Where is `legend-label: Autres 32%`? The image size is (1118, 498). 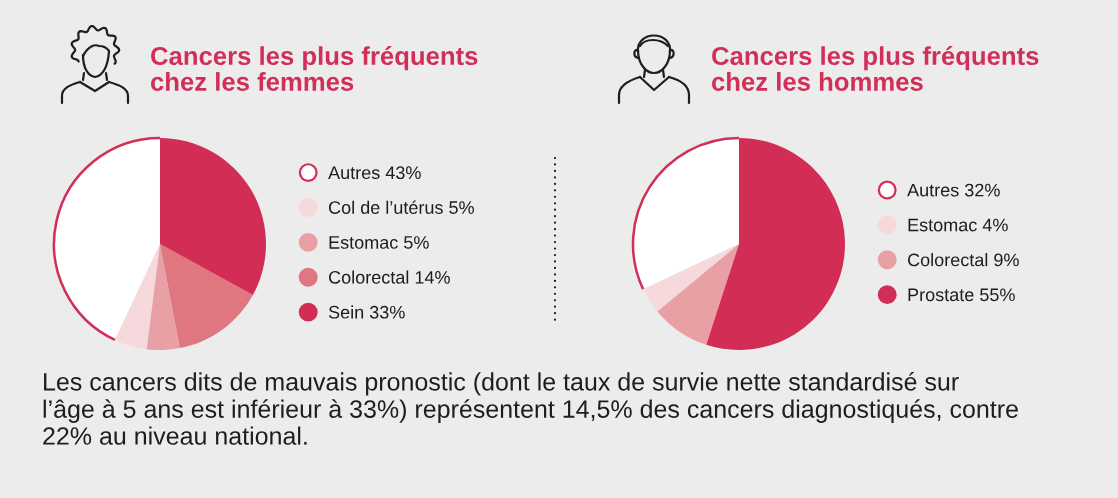 legend-label: Autres 32% is located at coordinates (953, 190).